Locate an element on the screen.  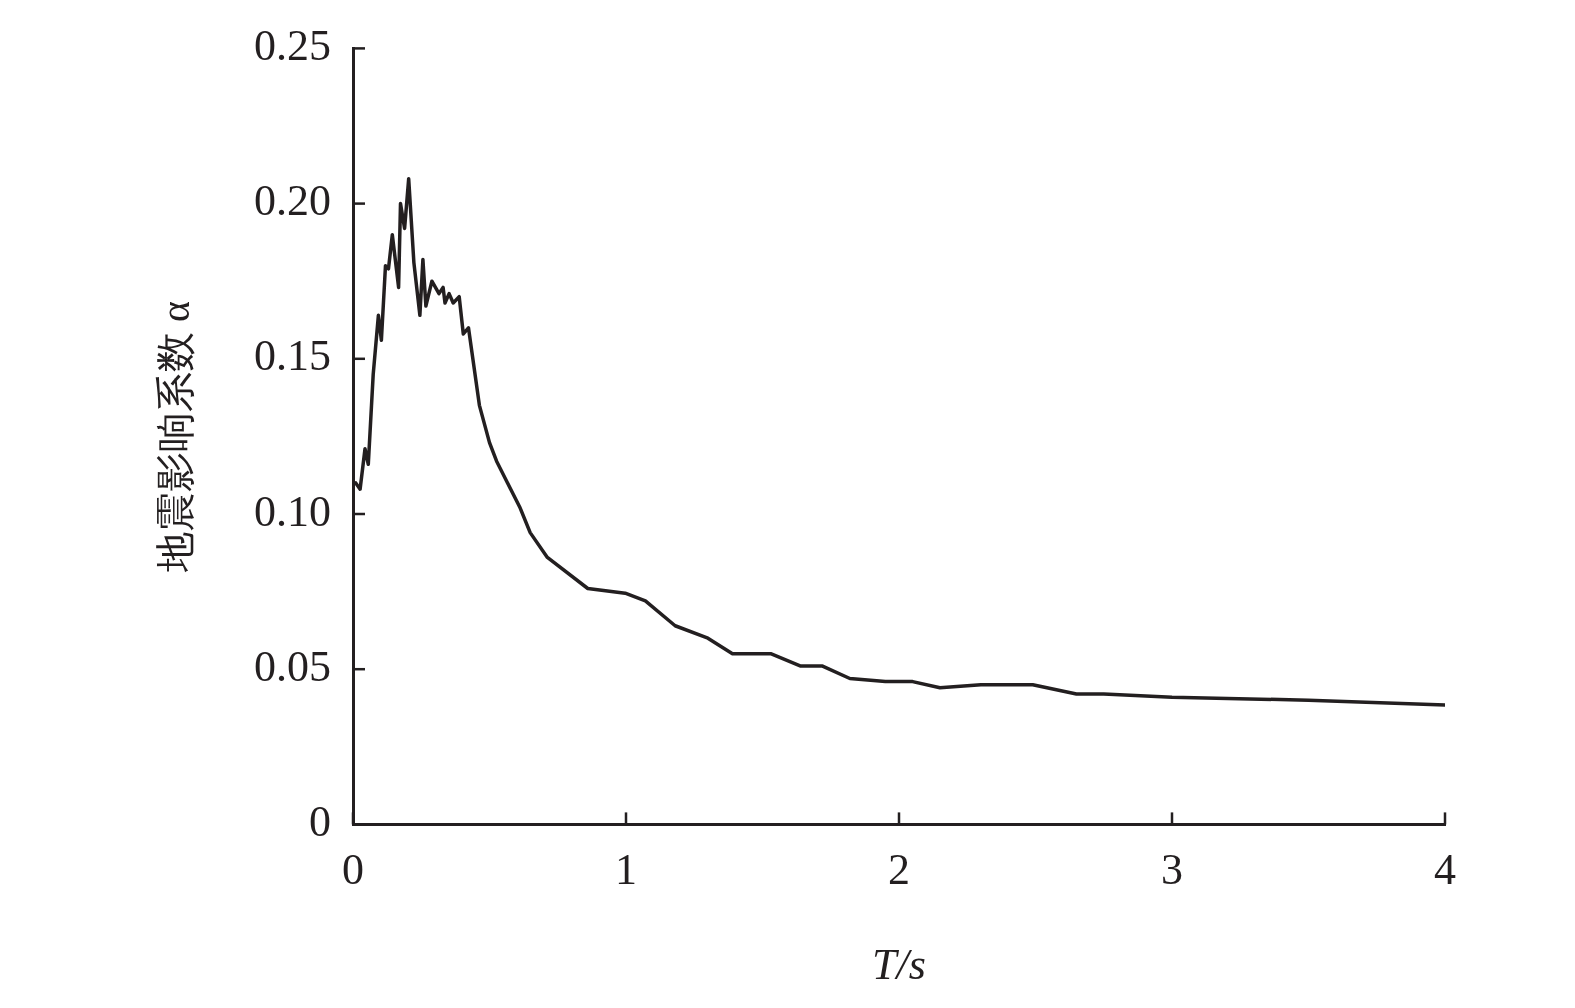
y-tick-label: 0.15 is located at coordinates (292, 356).